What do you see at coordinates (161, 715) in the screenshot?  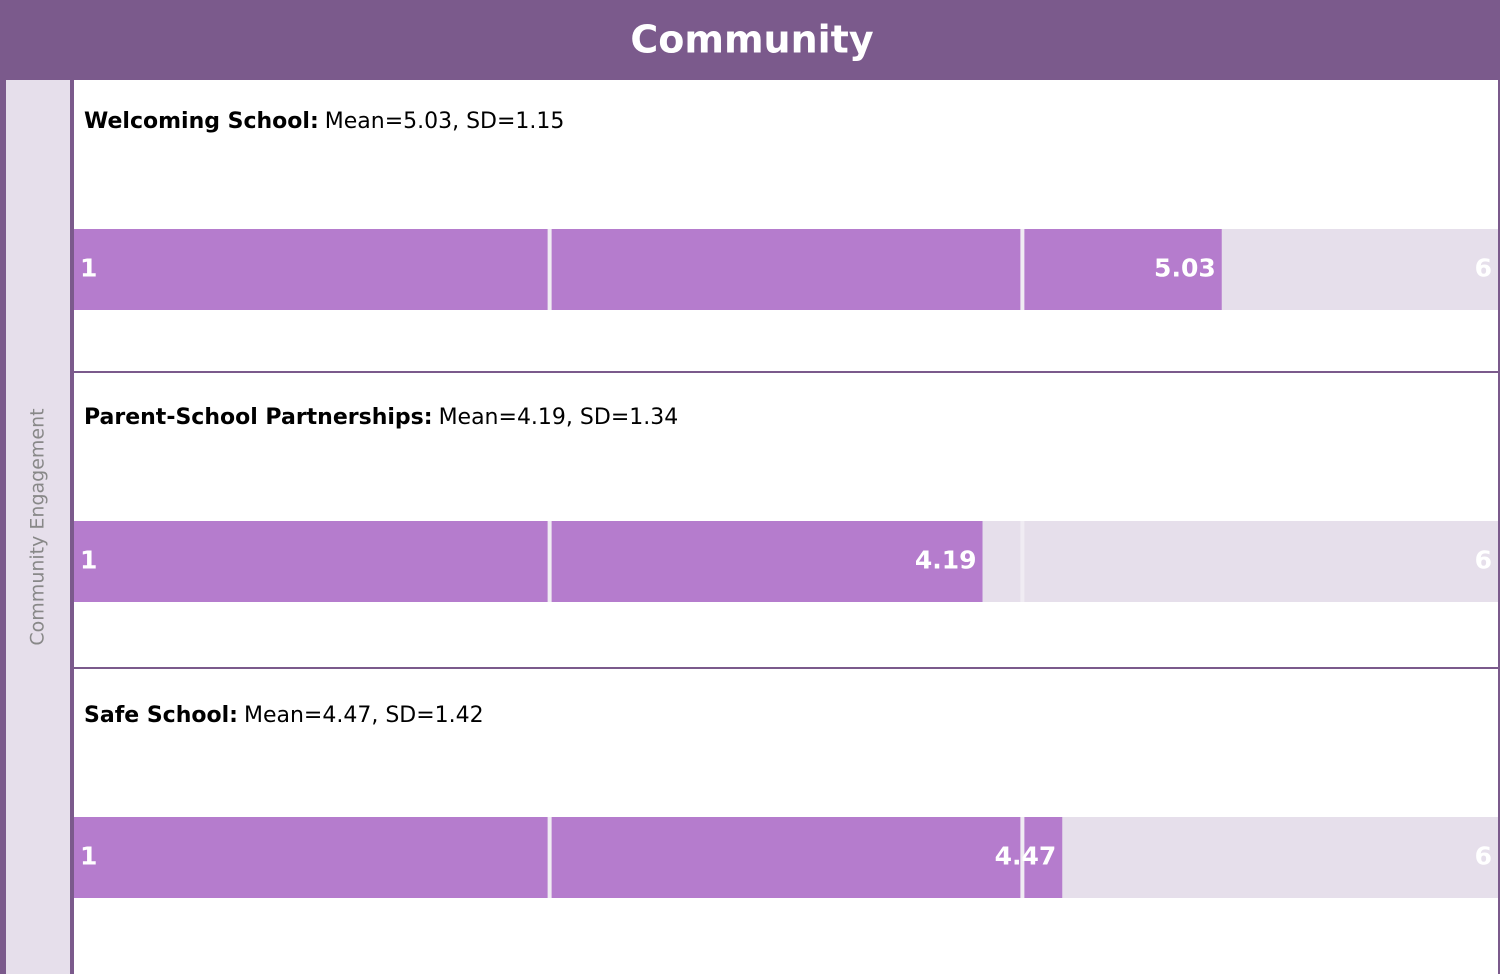 I see `gauge-title: Safe School:` at bounding box center [161, 715].